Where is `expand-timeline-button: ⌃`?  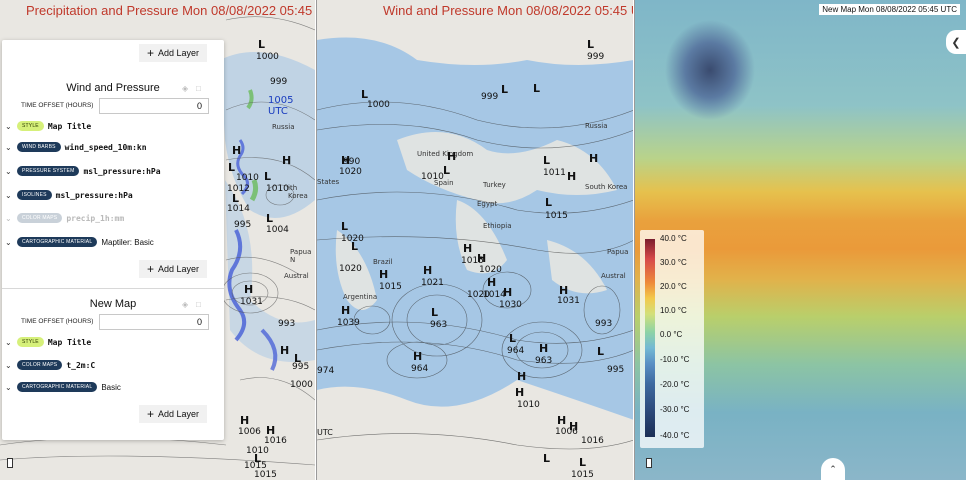
expand-timeline-button: ⌃ is located at coordinates (833, 469).